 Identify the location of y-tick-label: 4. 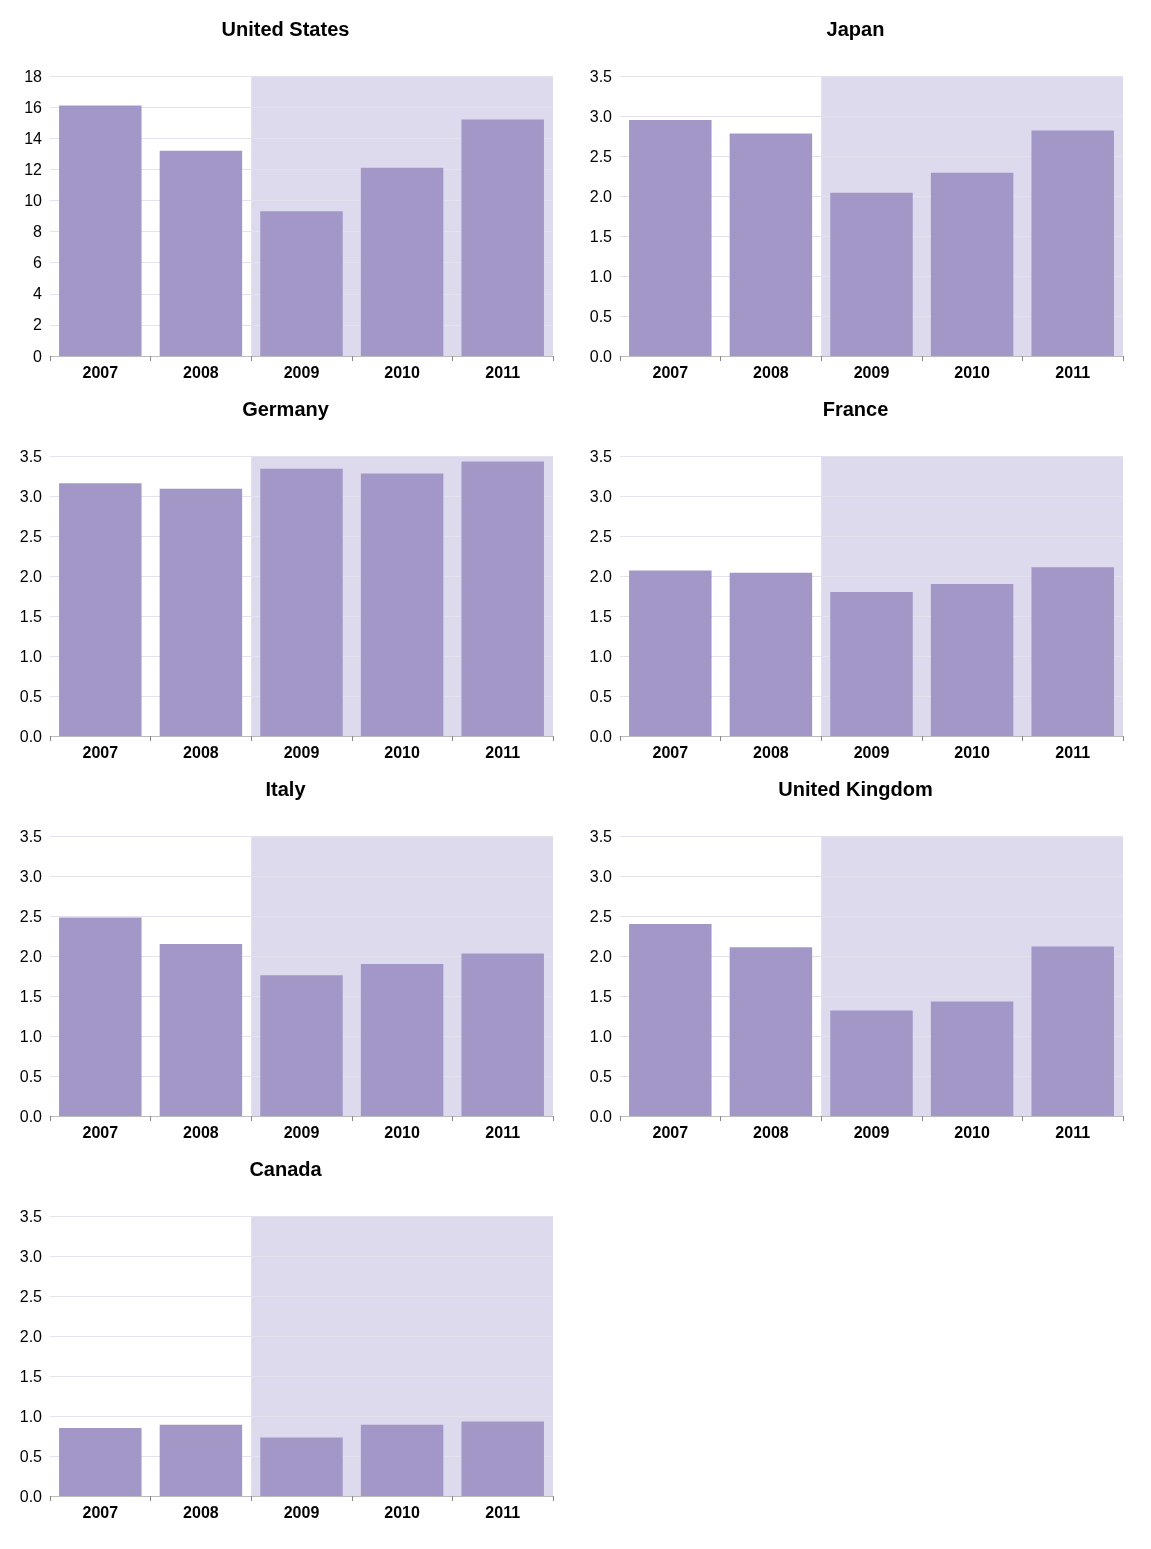
(38, 294).